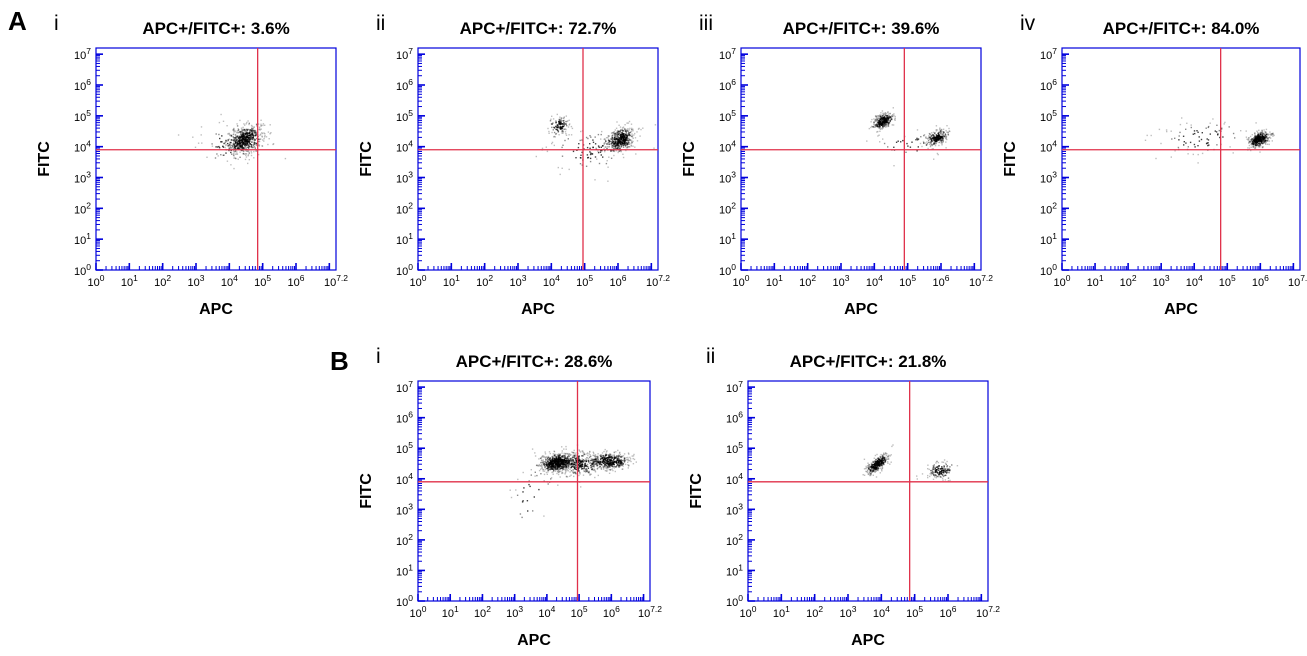 This screenshot has width=1307, height=656. What do you see at coordinates (727, 208) in the screenshot?
I see `y-tick-label: 102` at bounding box center [727, 208].